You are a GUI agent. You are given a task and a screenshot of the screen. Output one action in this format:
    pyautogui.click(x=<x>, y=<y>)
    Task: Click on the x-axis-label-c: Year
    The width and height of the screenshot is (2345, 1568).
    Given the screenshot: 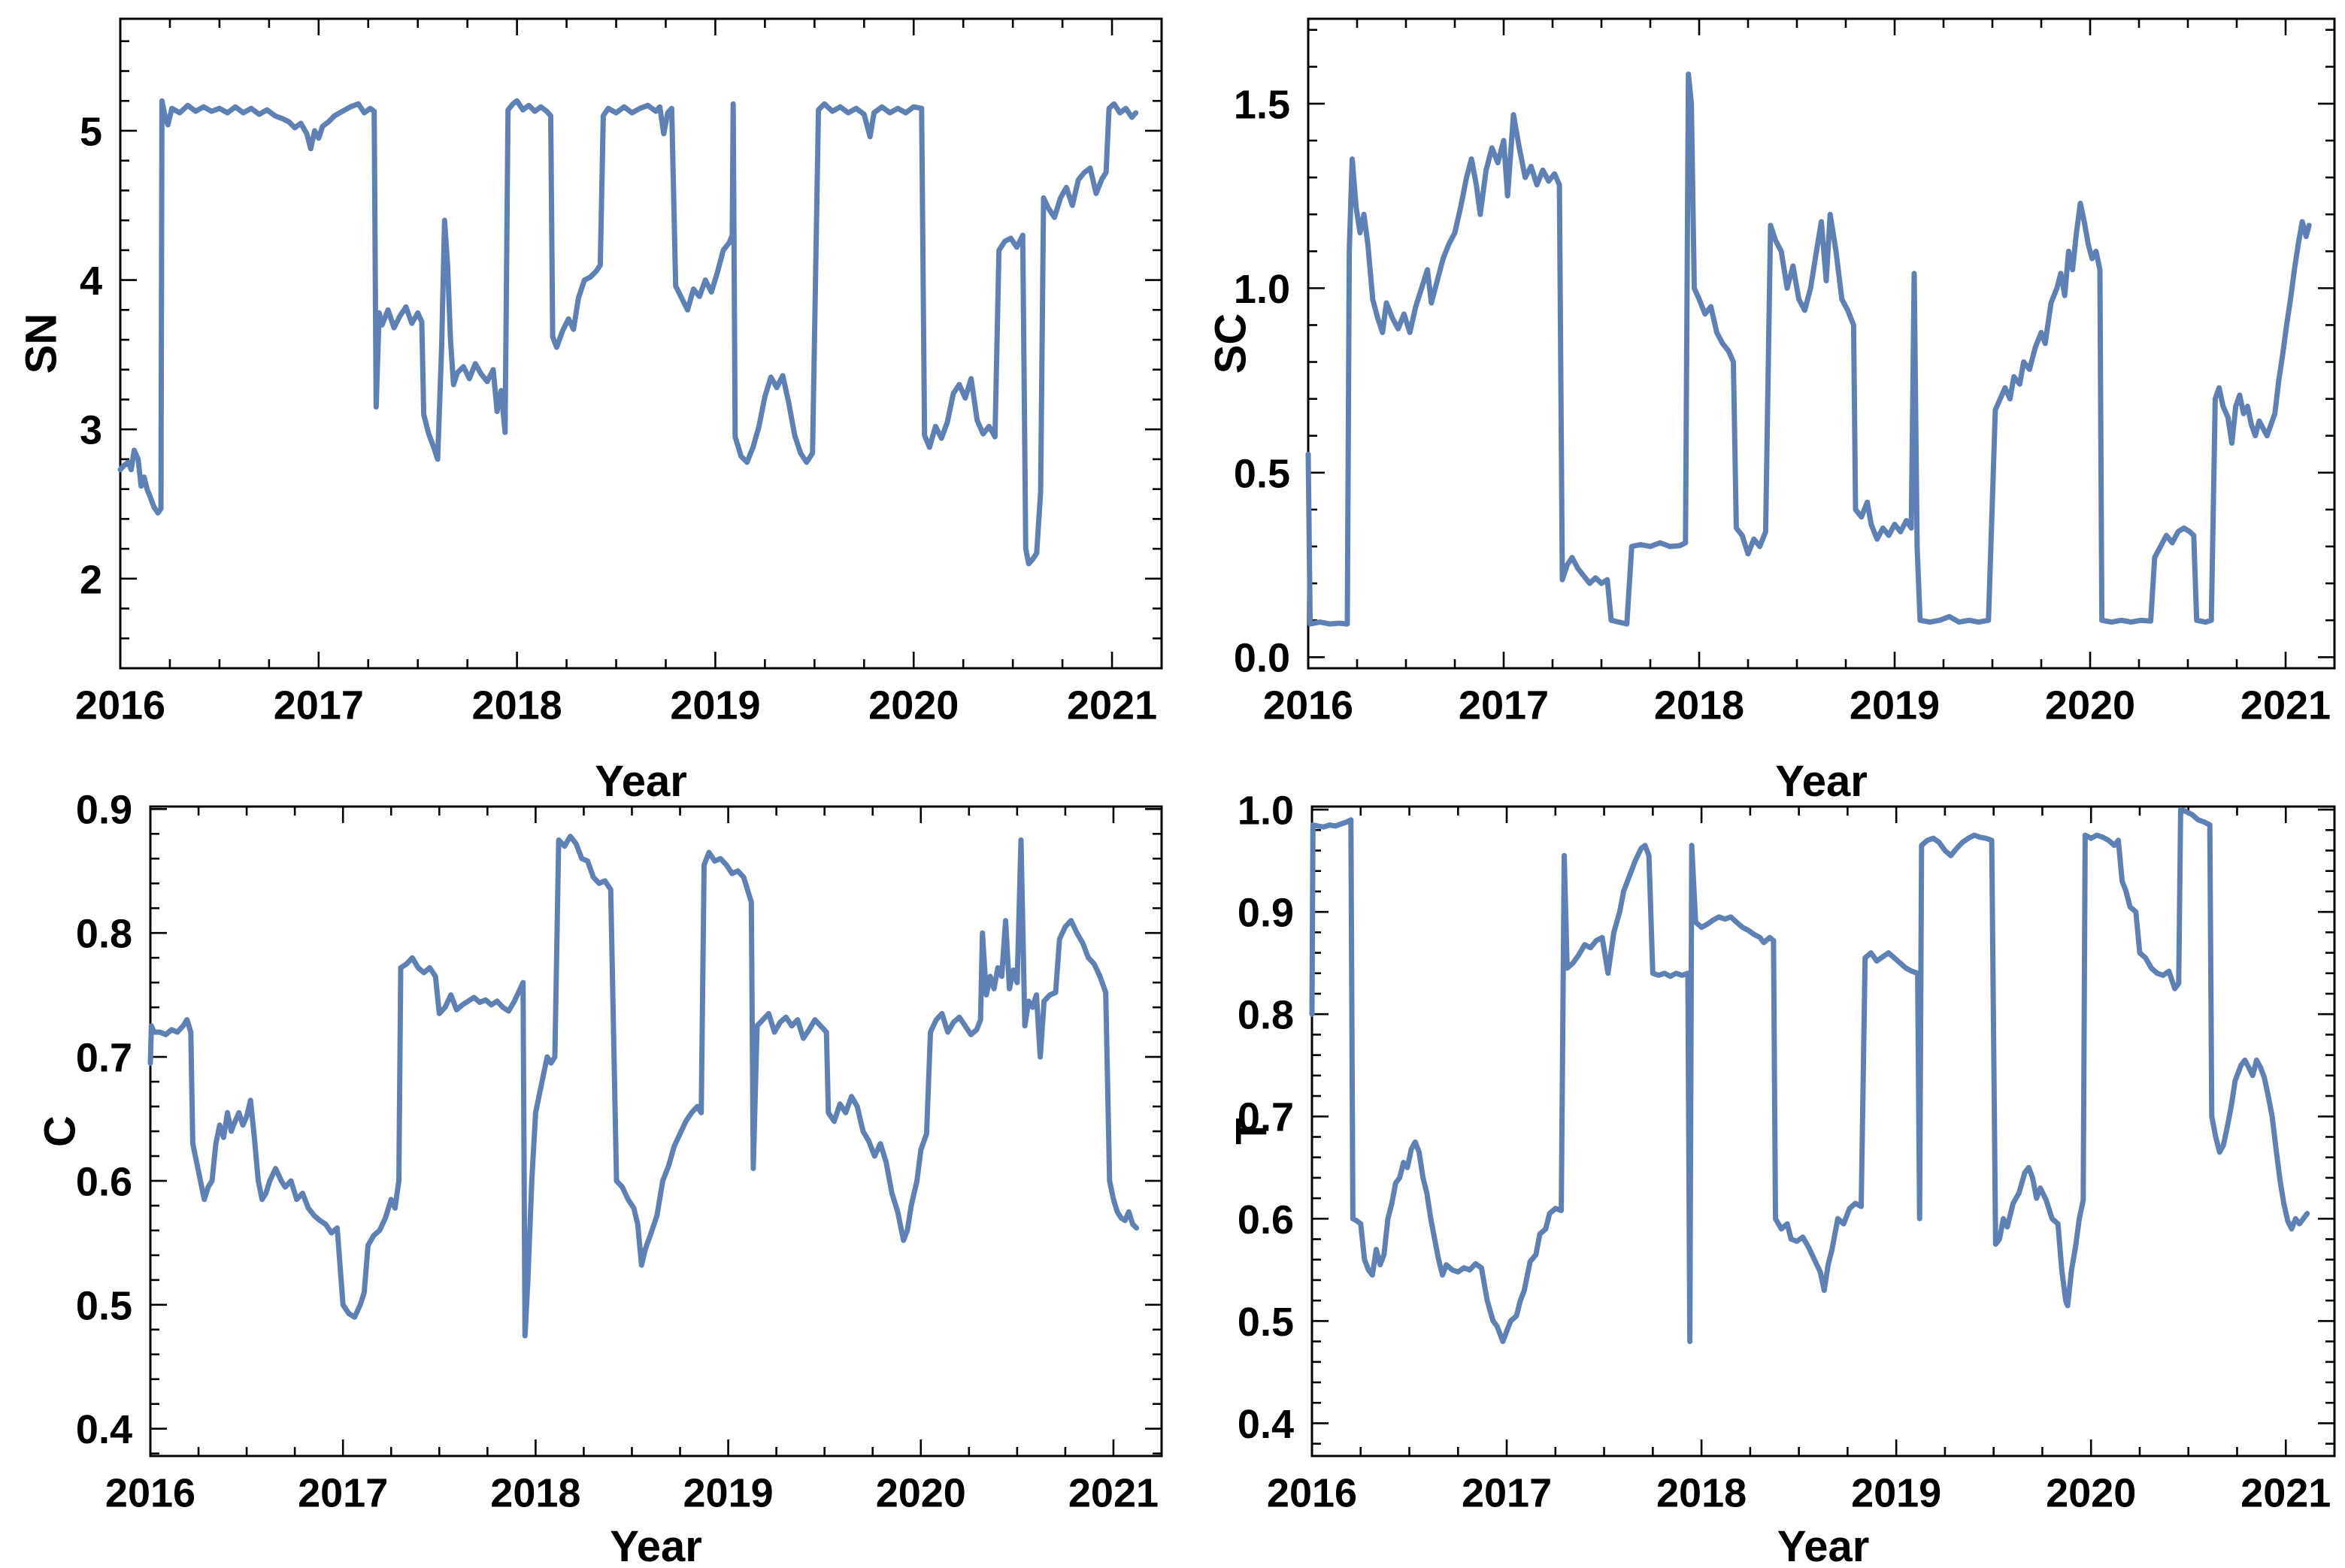 What is the action you would take?
    pyautogui.click(x=656, y=1545)
    